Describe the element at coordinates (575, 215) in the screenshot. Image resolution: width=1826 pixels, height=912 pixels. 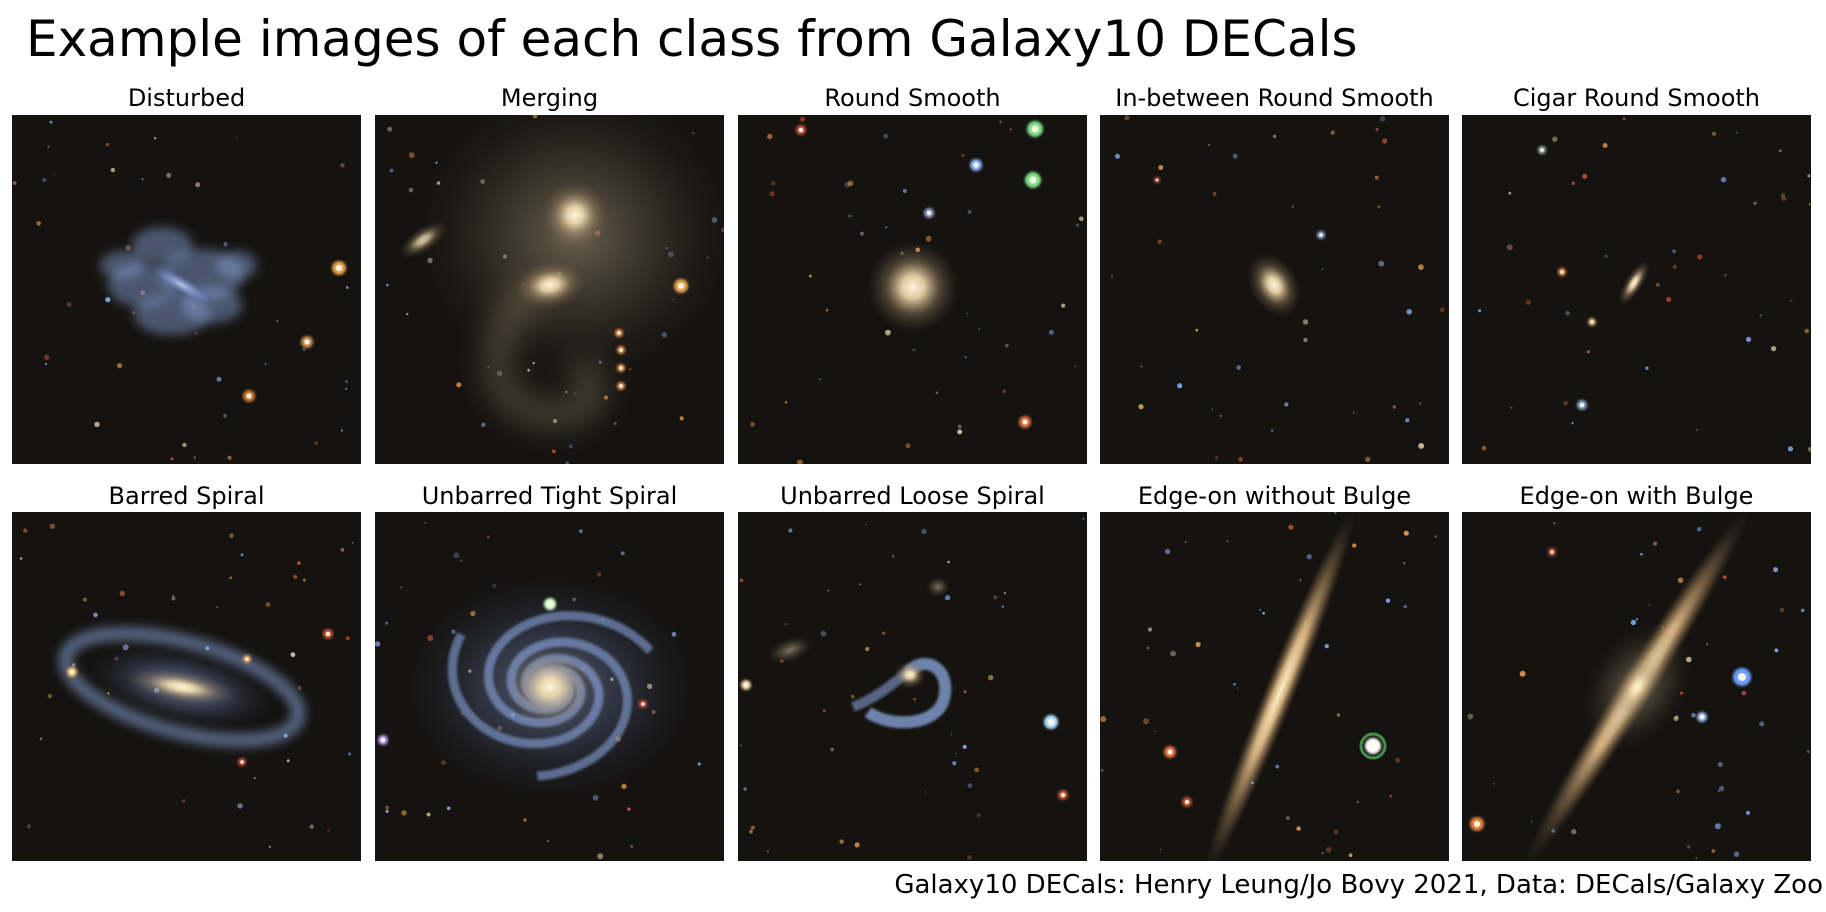
I see `galaxy-core-primary` at that location.